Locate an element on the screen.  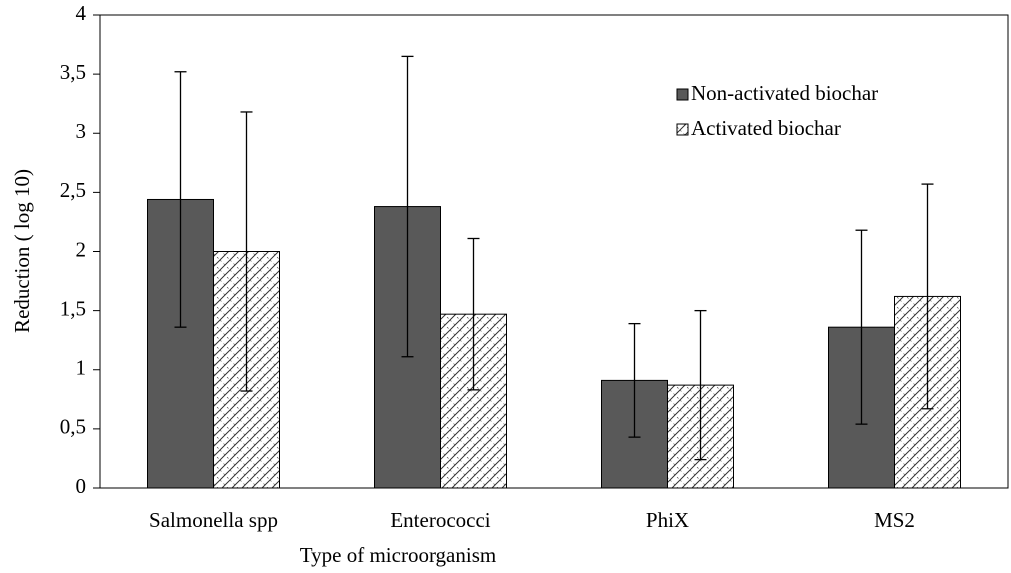
y-tick-label: 1,5 is located at coordinates (73, 308).